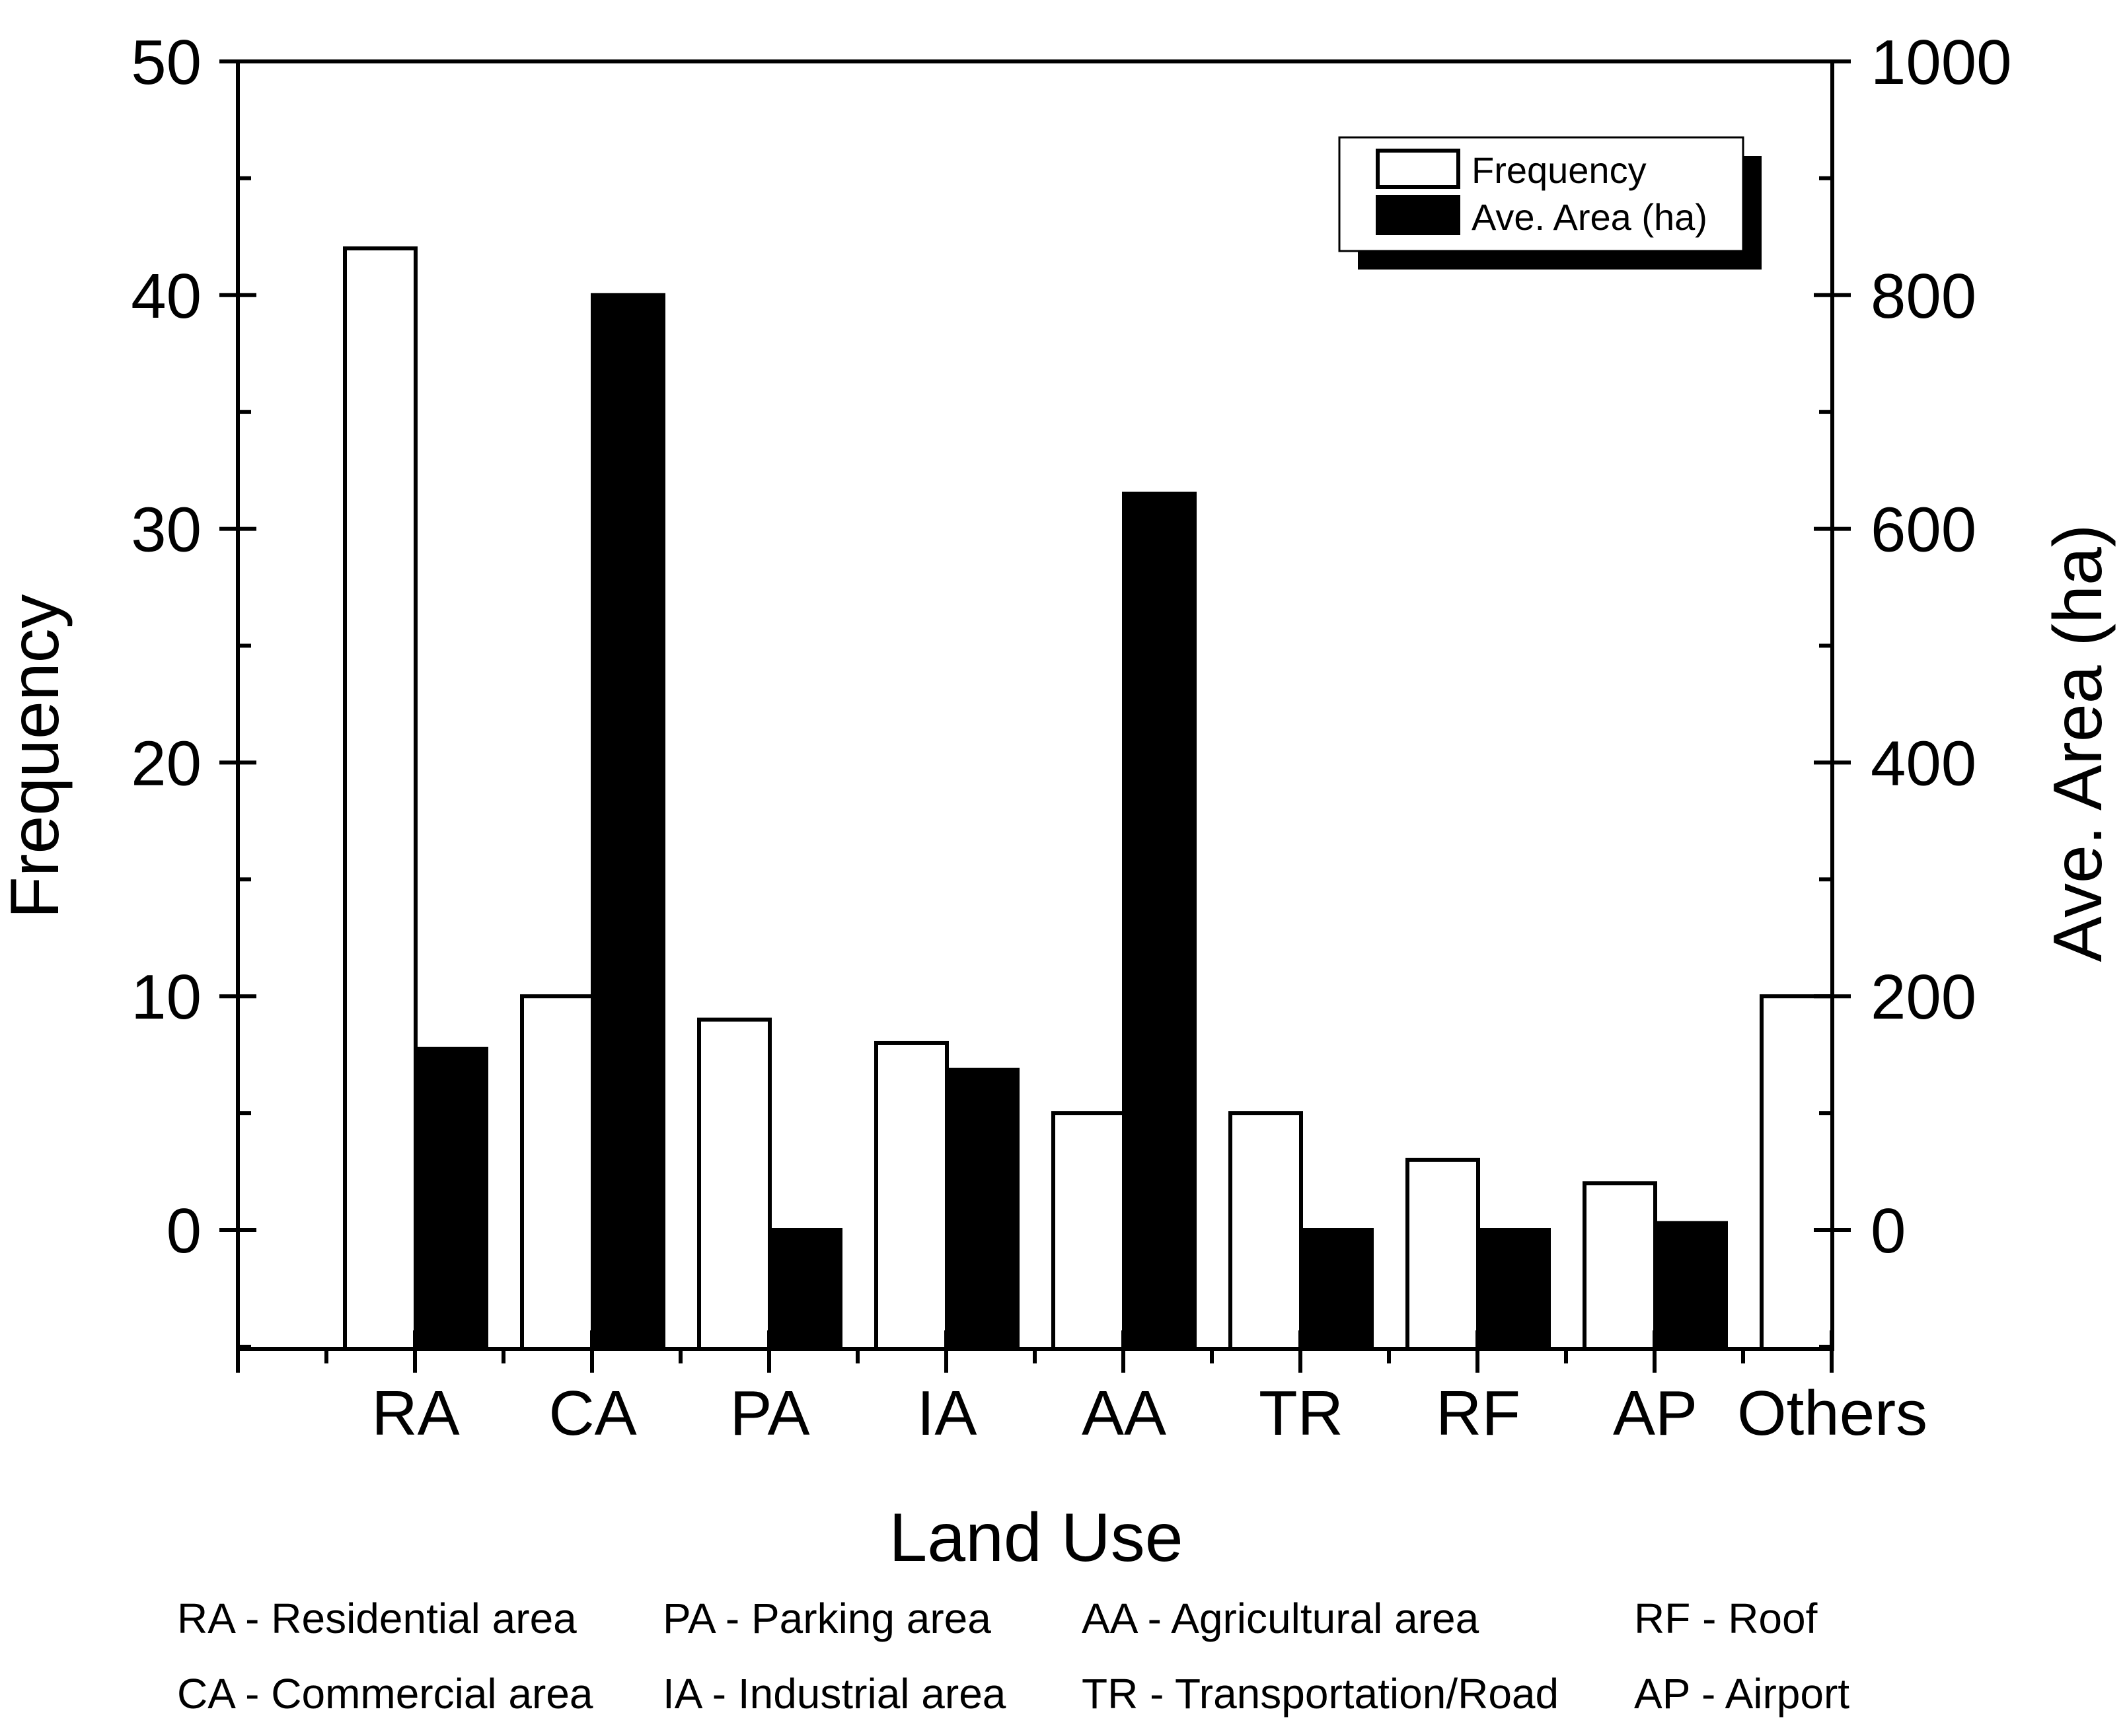 The height and width of the screenshot is (1736, 2127). I want to click on legend-swatch-ave-area, so click(1418, 215).